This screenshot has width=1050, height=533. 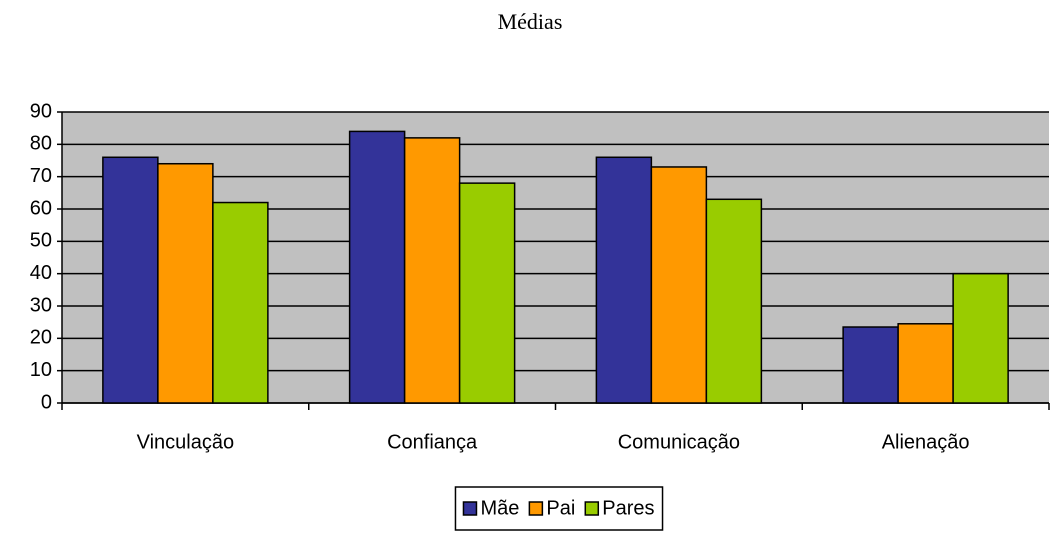 What do you see at coordinates (679, 442) in the screenshot?
I see `x-tick-label: Comunicação` at bounding box center [679, 442].